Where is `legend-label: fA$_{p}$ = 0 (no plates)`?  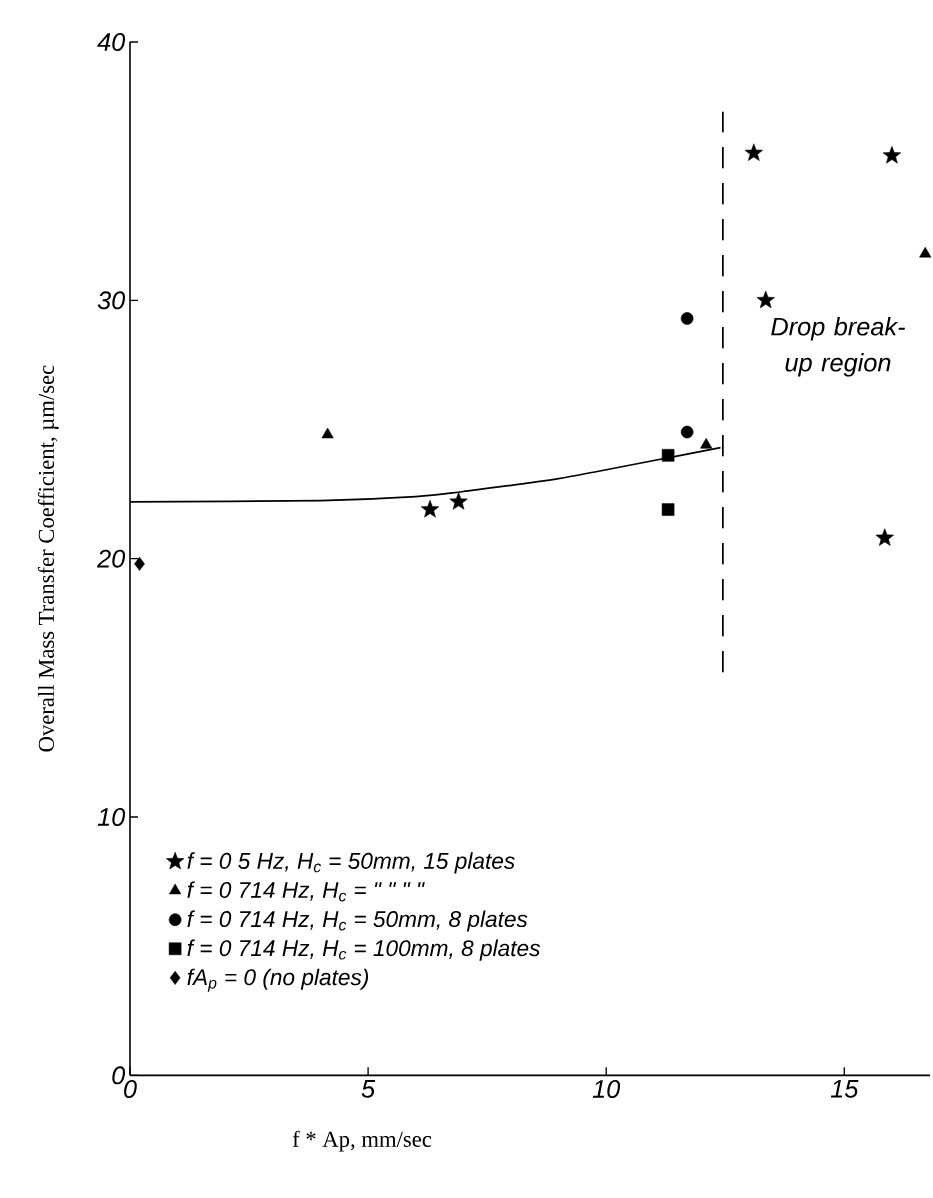 legend-label: fA$_{p}$ = 0 (no plates) is located at coordinates (277, 980).